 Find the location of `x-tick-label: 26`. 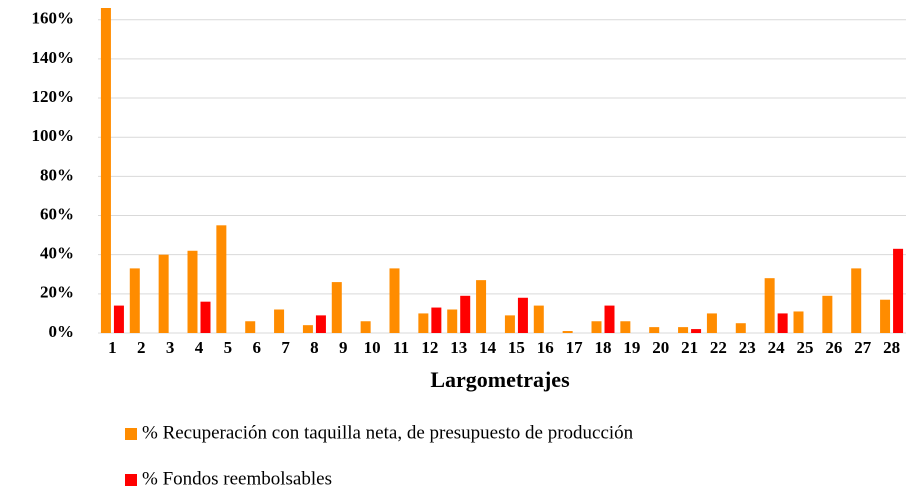

x-tick-label: 26 is located at coordinates (833, 347).